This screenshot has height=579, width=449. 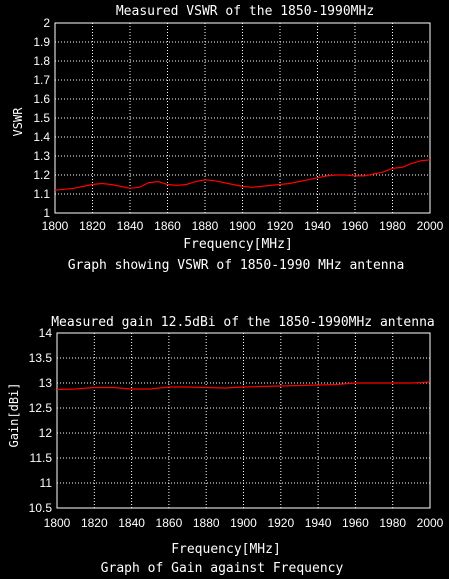 I want to click on gain-x-tick-label: 1860, so click(x=169, y=523).